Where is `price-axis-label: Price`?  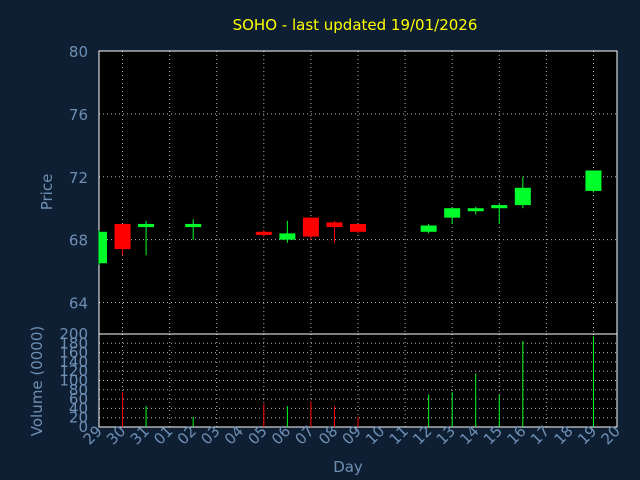
price-axis-label: Price is located at coordinates (47, 192).